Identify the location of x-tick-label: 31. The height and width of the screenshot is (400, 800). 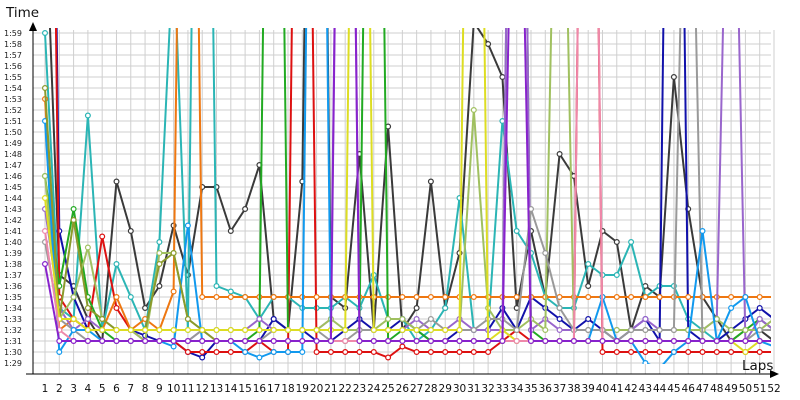
(473, 389).